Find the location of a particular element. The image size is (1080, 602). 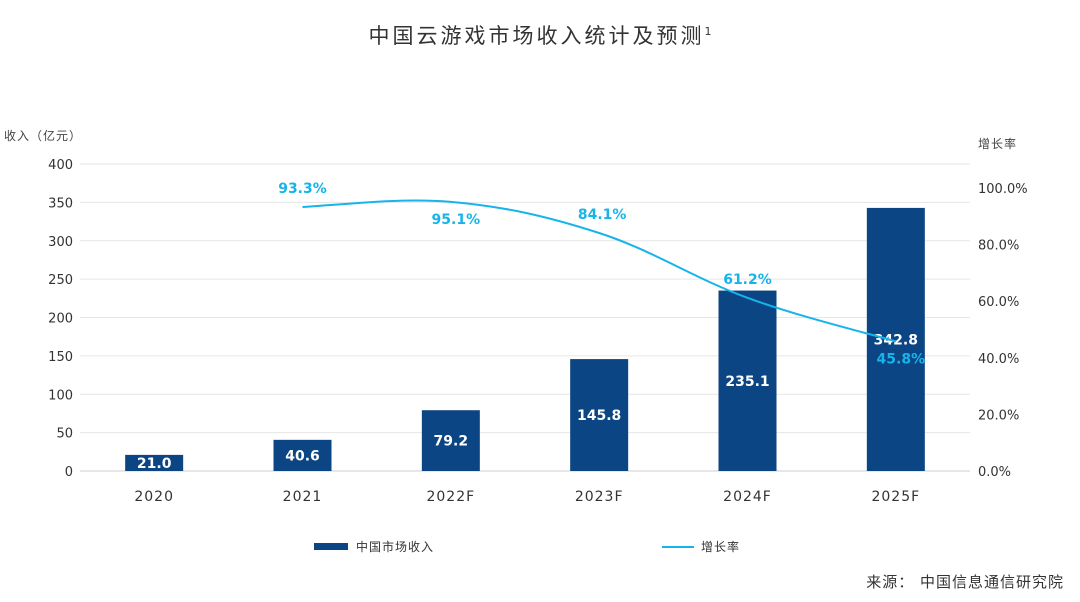

y2-tick-label: 60.0% is located at coordinates (998, 302).